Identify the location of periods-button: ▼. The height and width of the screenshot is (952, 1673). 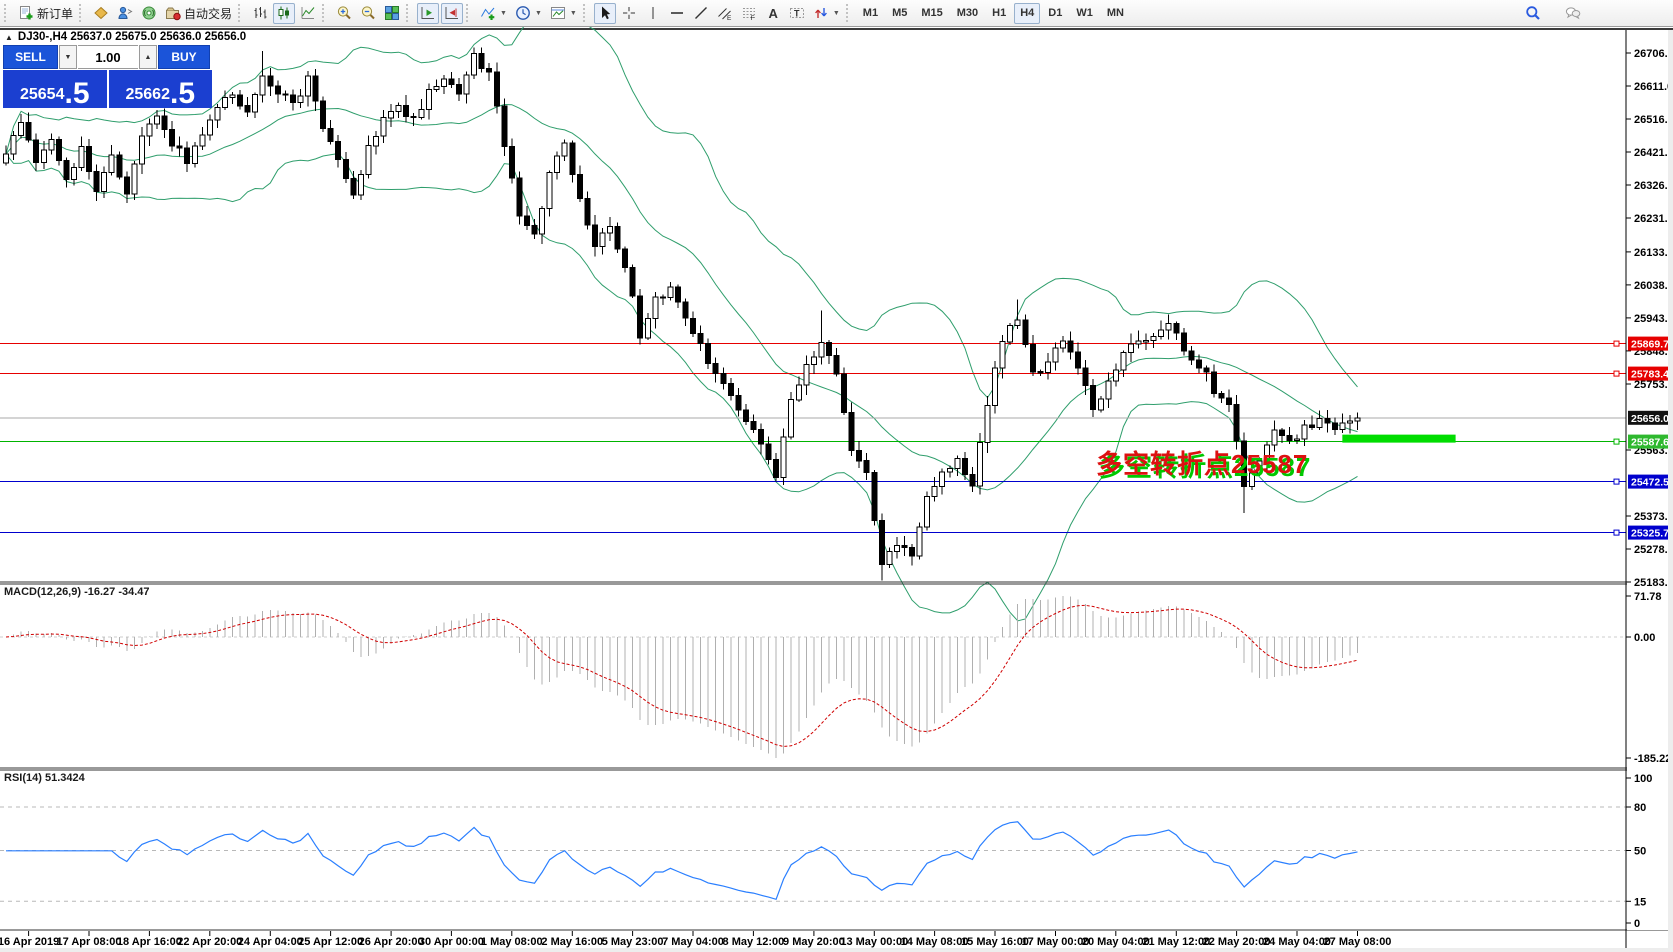
(528, 13).